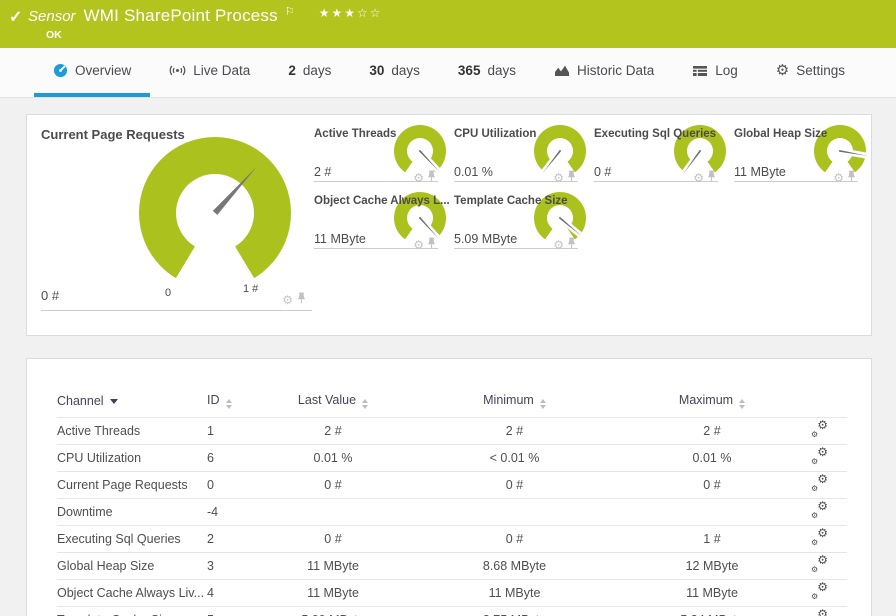 This screenshot has height=616, width=896. Describe the element at coordinates (92, 72) in the screenshot. I see `tab-overview: Overview` at that location.